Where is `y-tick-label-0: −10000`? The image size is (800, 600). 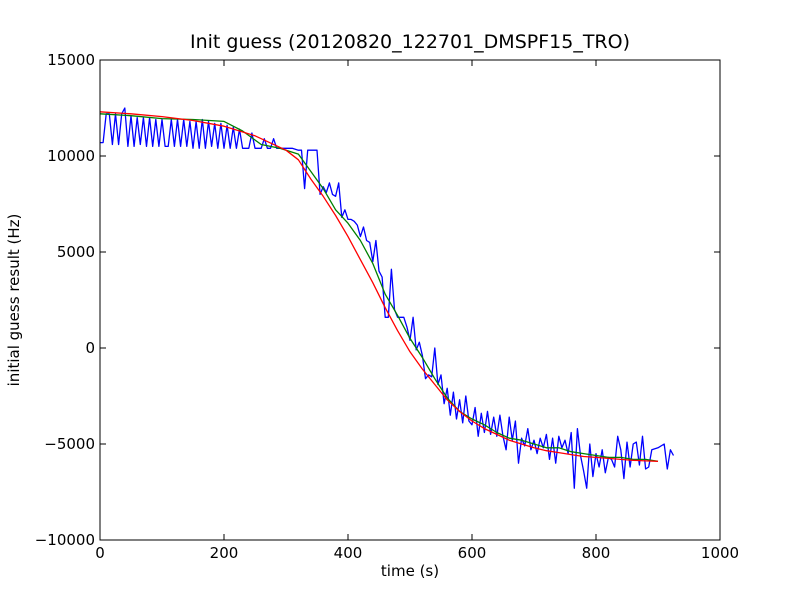 y-tick-label-0: −10000 is located at coordinates (65, 540).